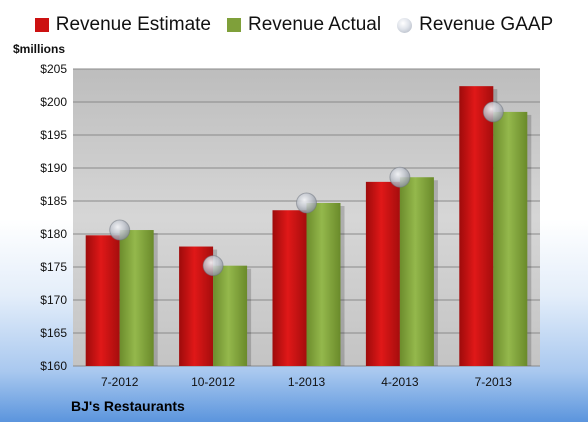 This screenshot has width=588, height=422. I want to click on legend-item-estimate: Revenue Estimate, so click(122, 25).